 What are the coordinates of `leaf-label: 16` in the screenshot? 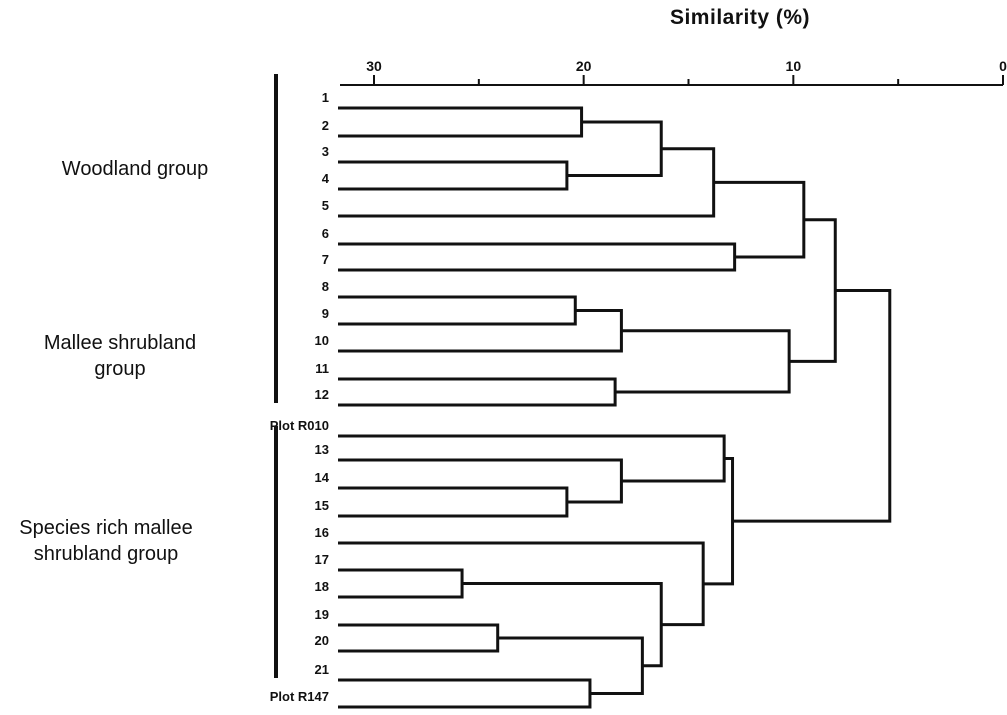 It's located at (322, 532).